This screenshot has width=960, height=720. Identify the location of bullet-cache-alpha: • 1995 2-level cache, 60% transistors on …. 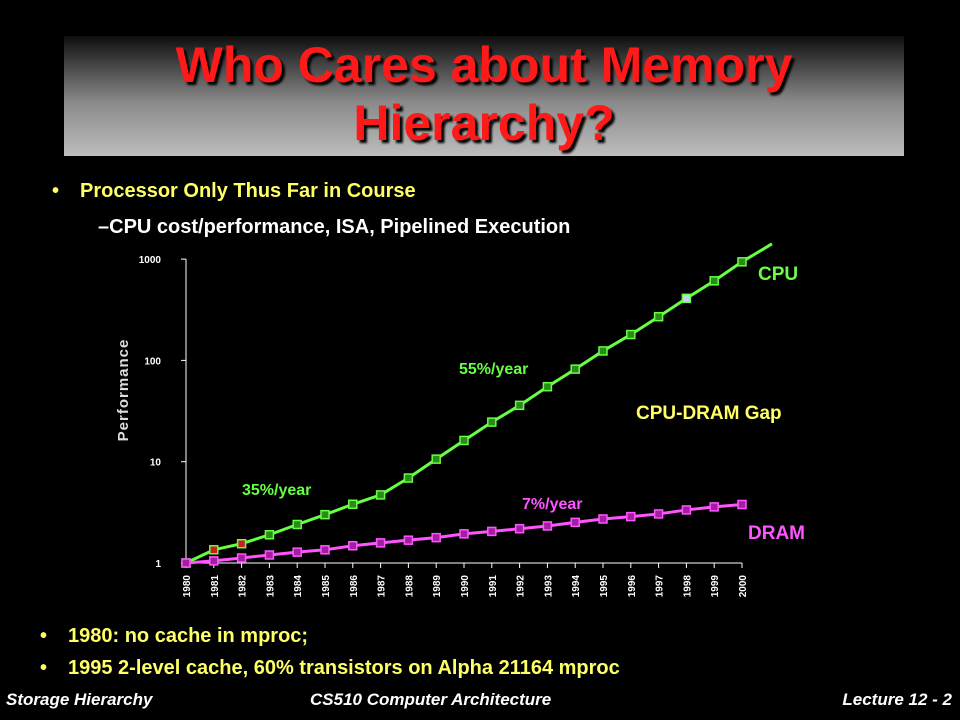
(330, 673).